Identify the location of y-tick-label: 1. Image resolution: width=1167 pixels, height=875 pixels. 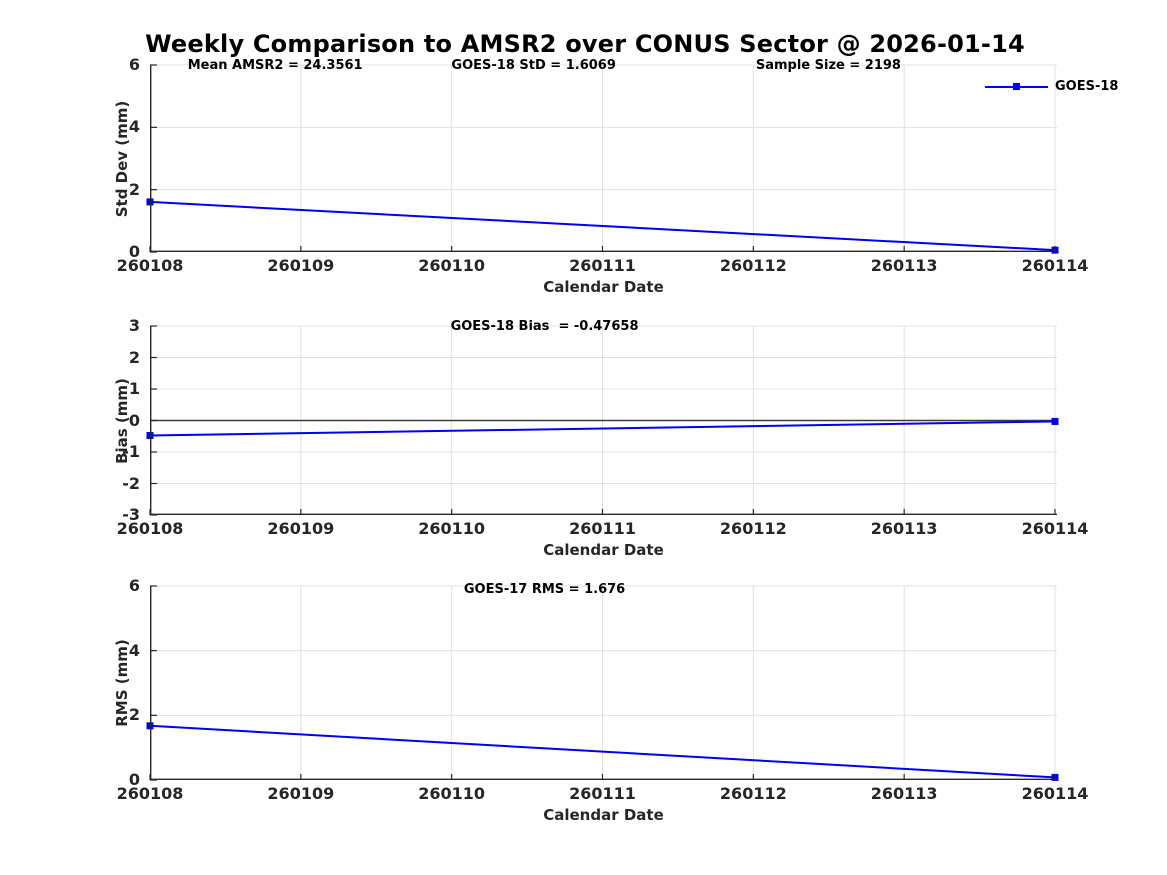
(134, 388).